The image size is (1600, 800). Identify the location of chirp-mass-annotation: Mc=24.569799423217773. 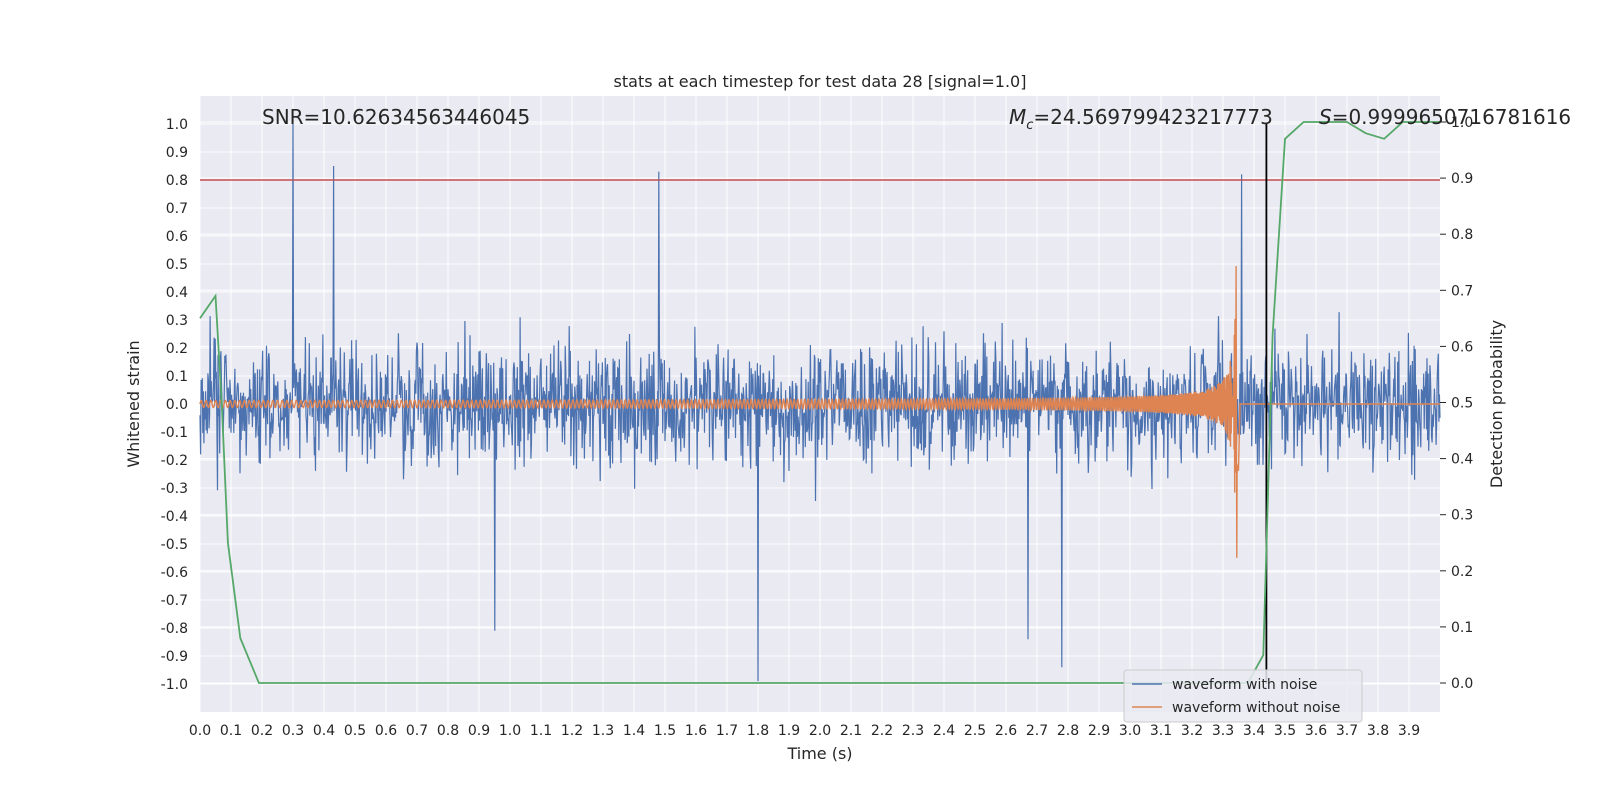
(1141, 119).